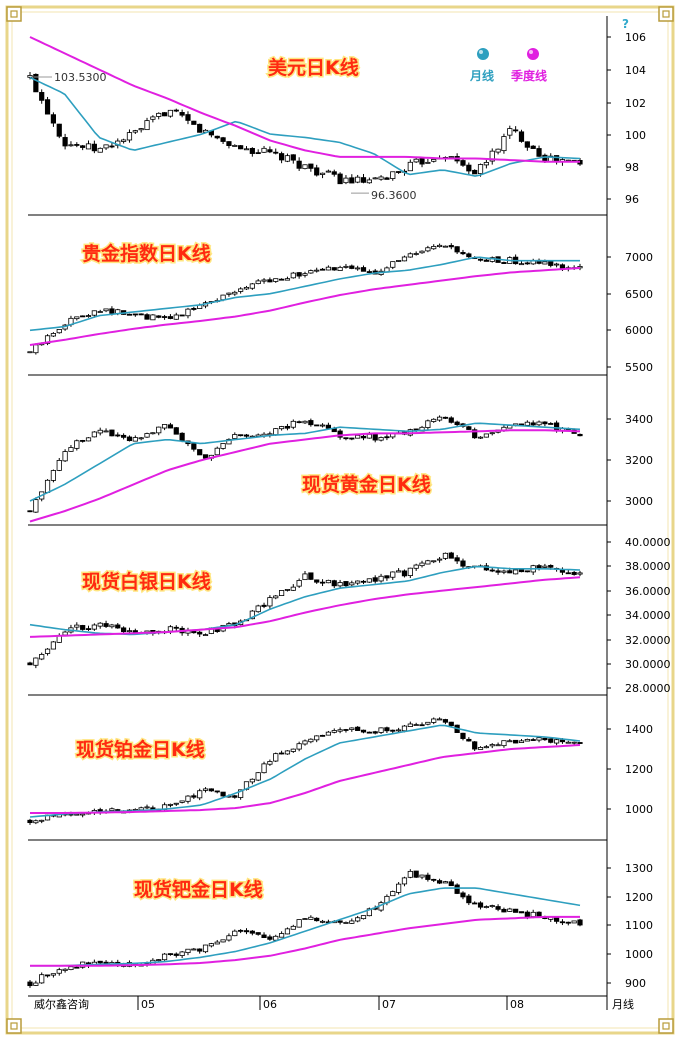  Describe the element at coordinates (517, 1004) in the screenshot. I see `x-tick-label: 08` at that location.